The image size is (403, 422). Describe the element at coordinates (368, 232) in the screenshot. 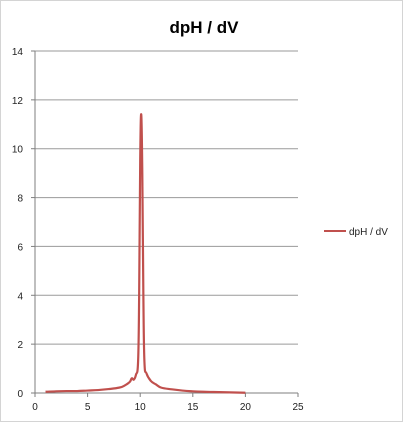

I see `legend-entry-label: dpH / dV` at that location.